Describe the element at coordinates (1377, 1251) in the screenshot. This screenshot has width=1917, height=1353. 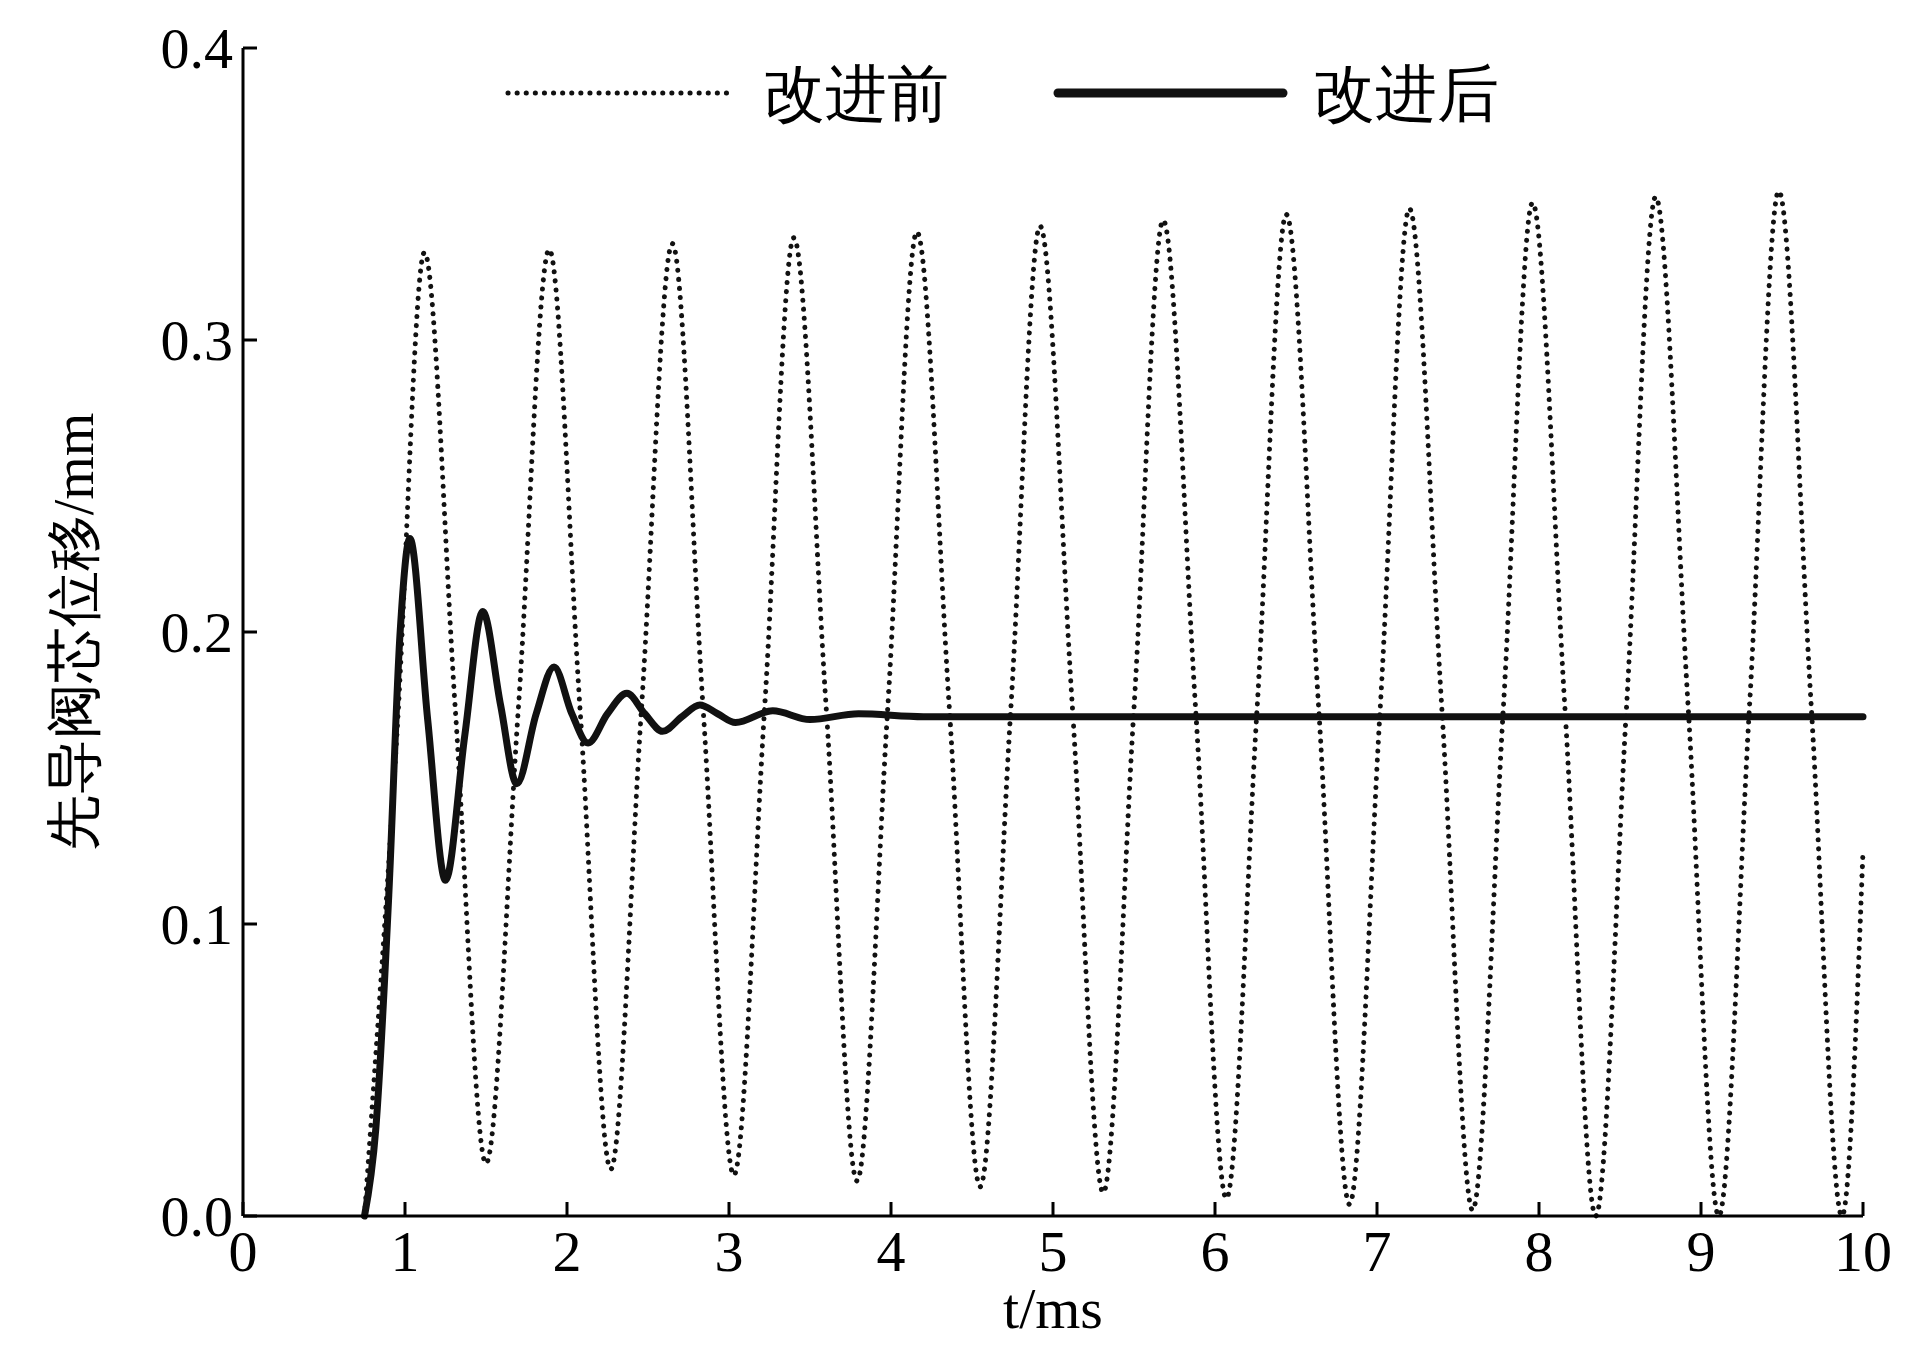
I see `x-tick-label: 7` at that location.